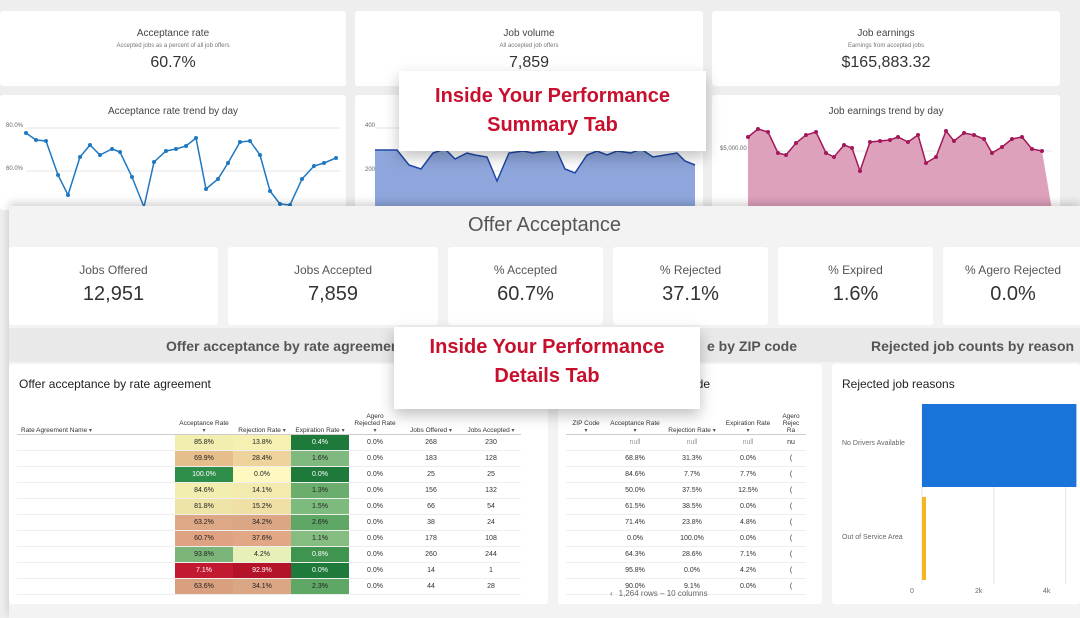 This screenshot has width=1080, height=618. I want to click on table-cell: 178, so click(431, 538).